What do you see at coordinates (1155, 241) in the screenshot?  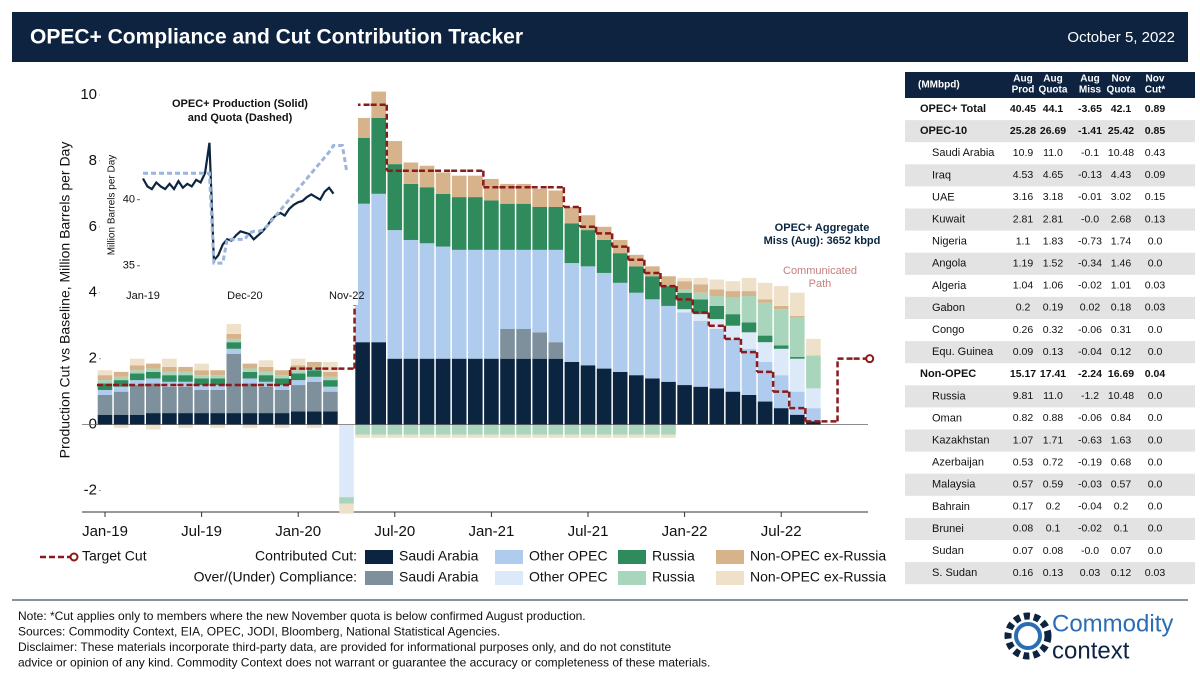 I see `table-cell: 0.0` at bounding box center [1155, 241].